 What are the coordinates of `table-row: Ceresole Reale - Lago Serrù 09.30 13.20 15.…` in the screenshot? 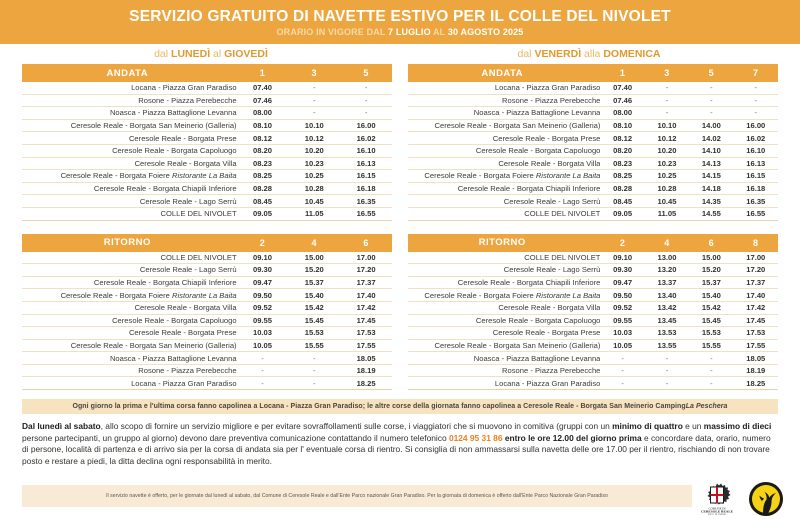 It's located at (593, 270).